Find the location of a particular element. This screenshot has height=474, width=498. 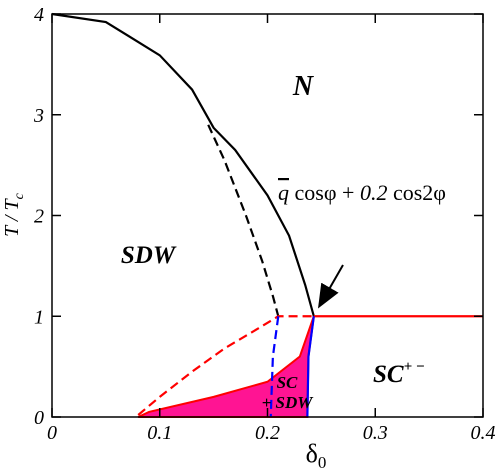

y-tick-label: 4 is located at coordinates (39, 15).